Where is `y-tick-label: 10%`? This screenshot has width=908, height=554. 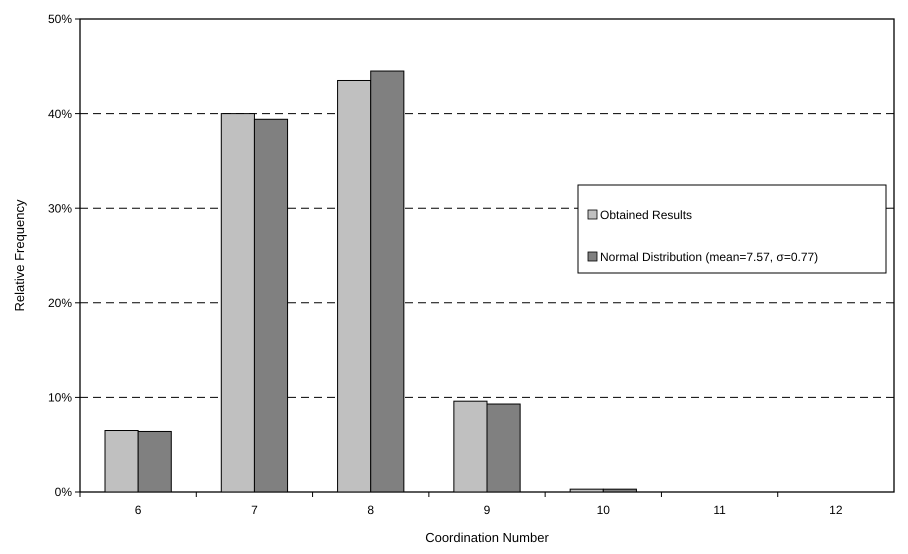 y-tick-label: 10% is located at coordinates (60, 397).